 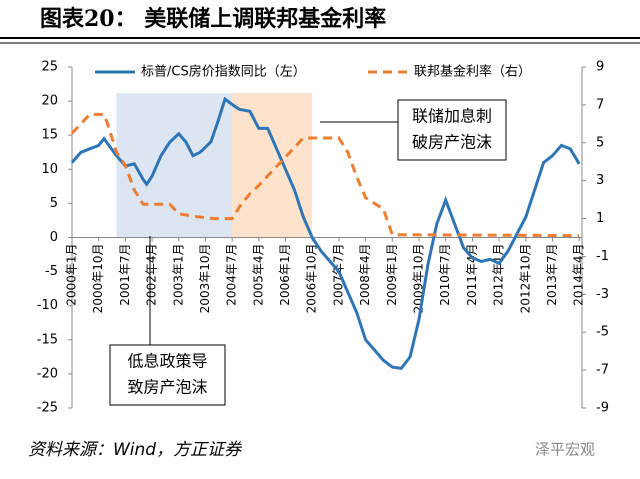 What do you see at coordinates (602, 294) in the screenshot?
I see `y2-tick-label: -3` at bounding box center [602, 294].